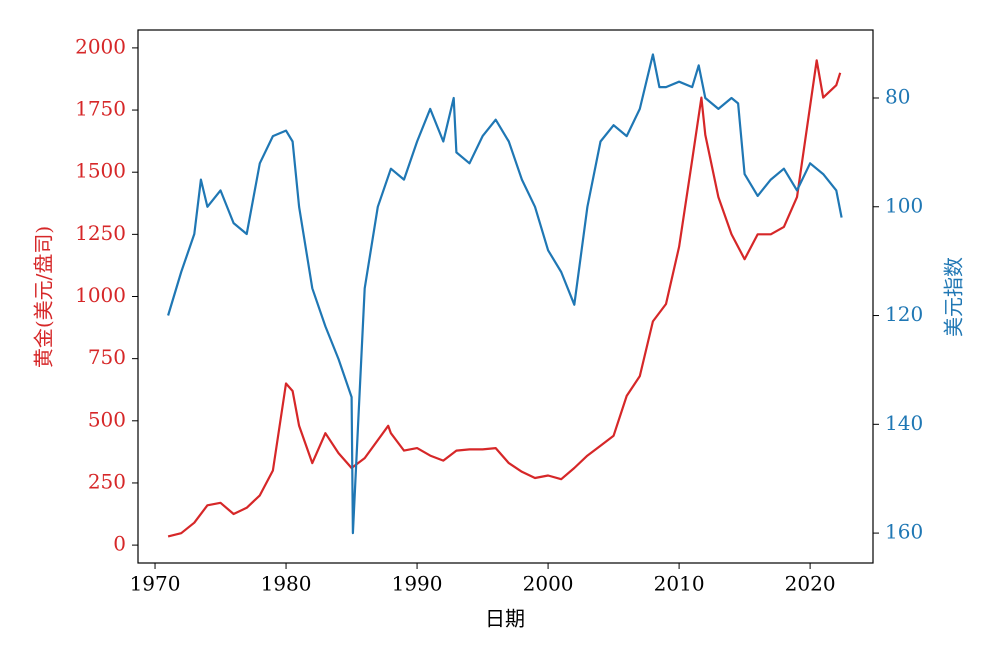 This screenshot has height=667, width=1000. I want to click on y-tick-label: 1250, so click(100, 233).